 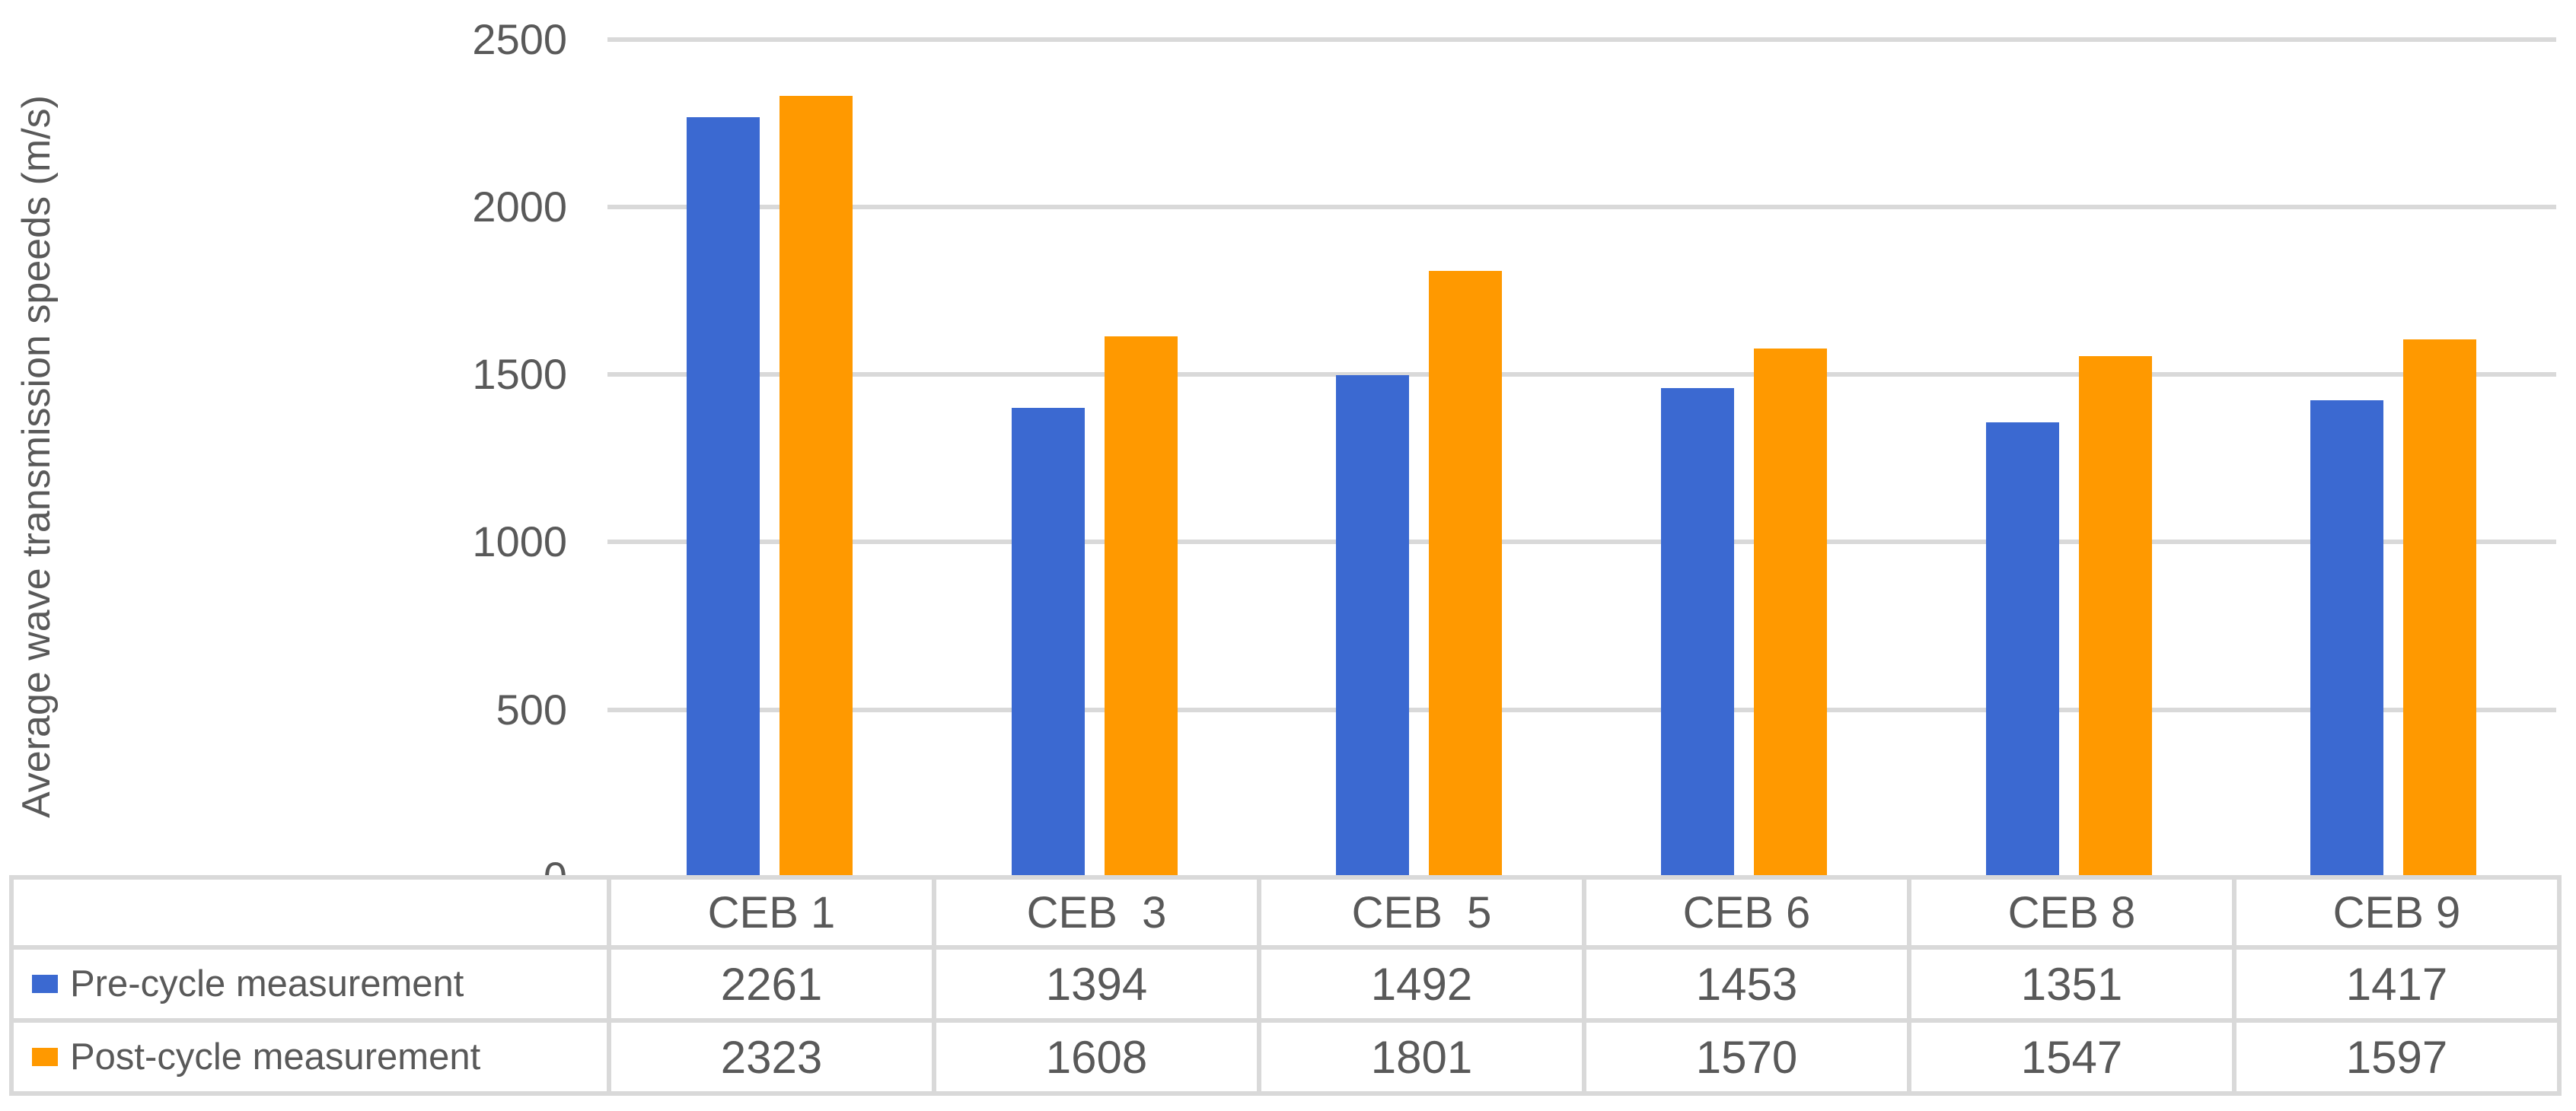 I want to click on value-cell: 1351, so click(x=2071, y=984).